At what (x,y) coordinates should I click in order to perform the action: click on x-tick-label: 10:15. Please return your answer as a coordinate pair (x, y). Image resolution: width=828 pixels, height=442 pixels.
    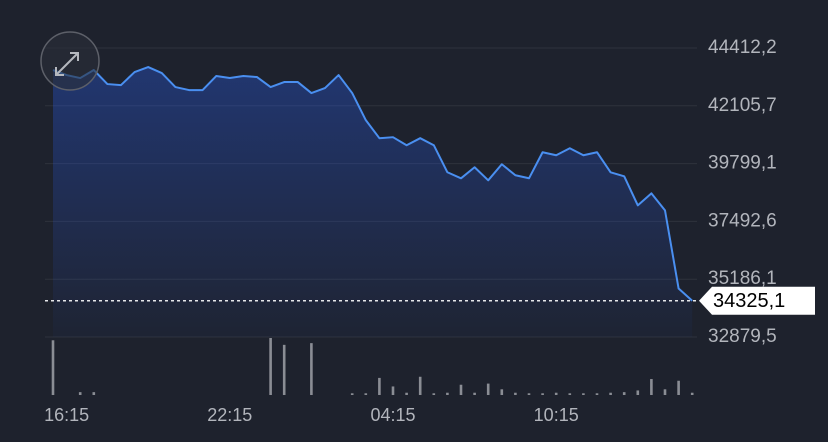
    Looking at the image, I should click on (556, 415).